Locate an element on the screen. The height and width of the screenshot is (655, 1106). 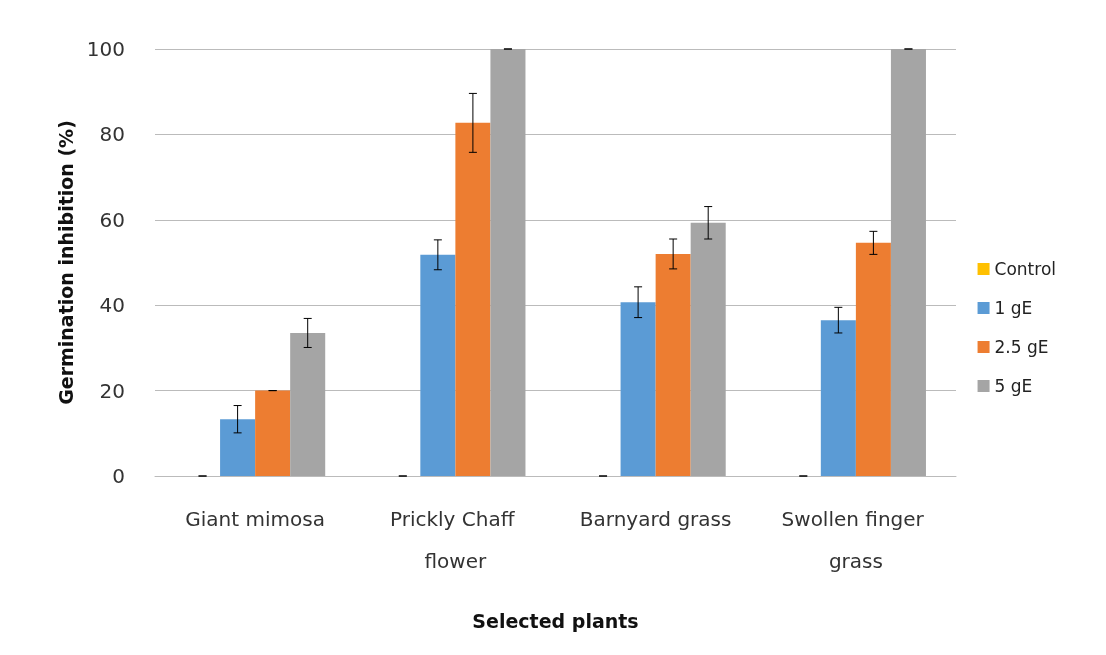
legend-label: 1 gE is located at coordinates (1013, 308).